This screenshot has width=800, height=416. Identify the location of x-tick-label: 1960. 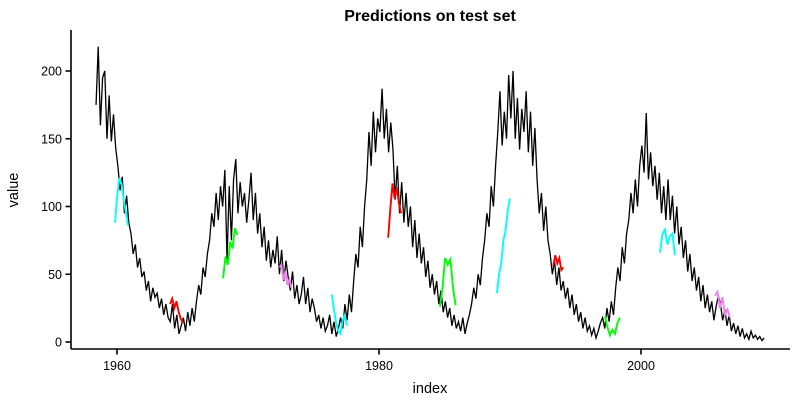
(117, 366).